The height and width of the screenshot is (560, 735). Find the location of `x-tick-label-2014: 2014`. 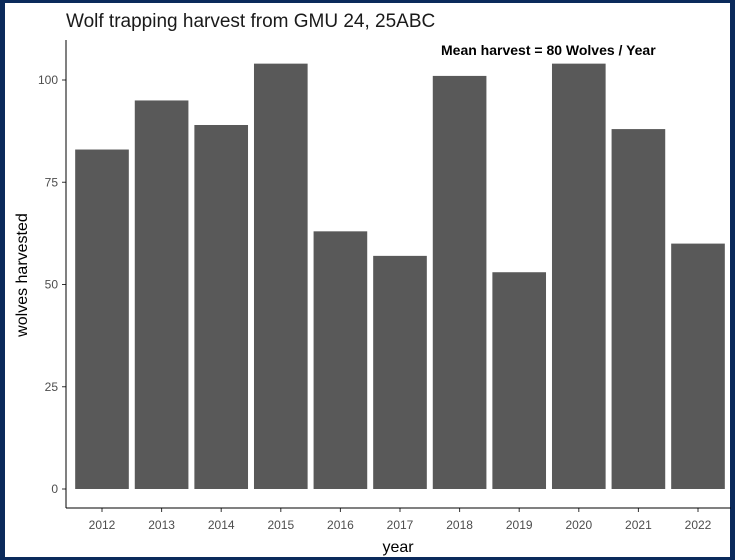

x-tick-label-2014: 2014 is located at coordinates (221, 525).